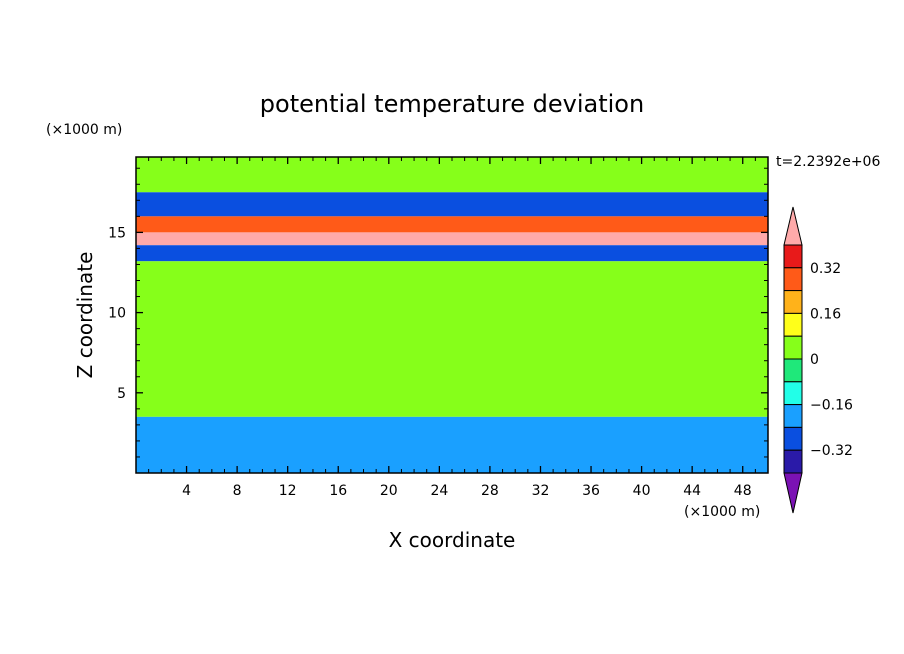  Describe the element at coordinates (722, 512) in the screenshot. I see `x-unit-label: (×1000 m)` at that location.